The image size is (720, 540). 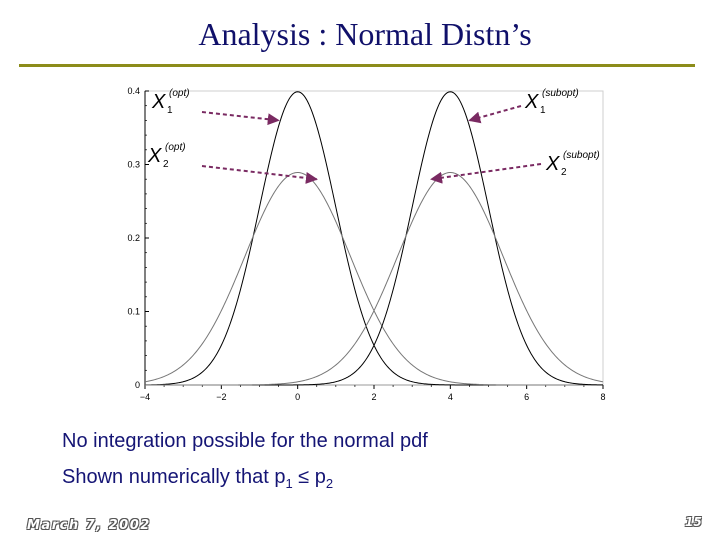 I want to click on y-tick-label: 0, so click(x=137, y=385).